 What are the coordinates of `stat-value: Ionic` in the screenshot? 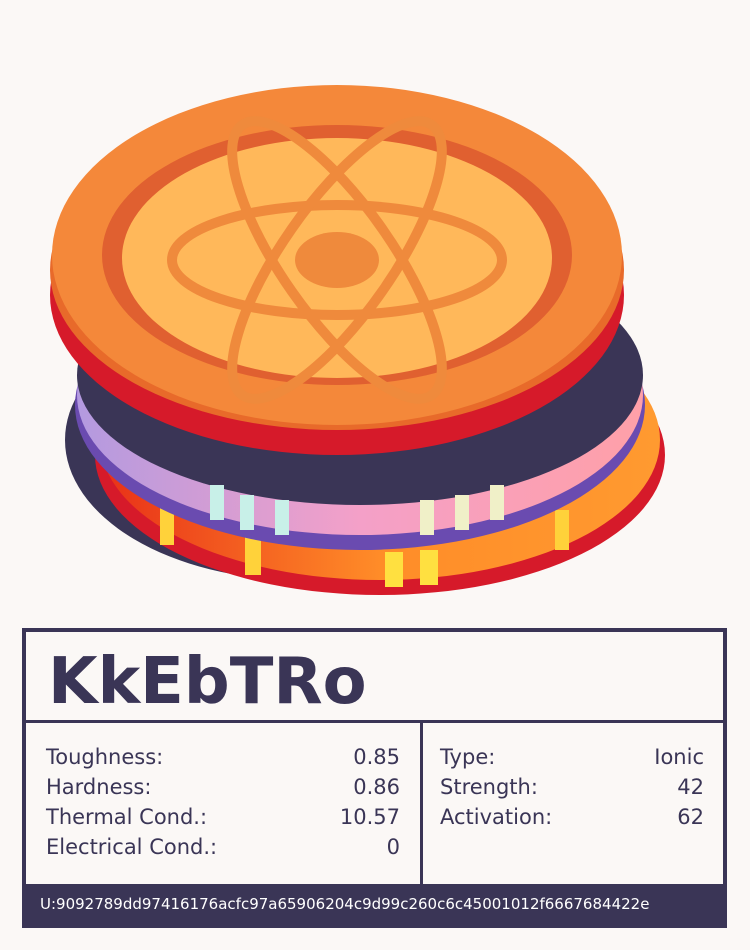 It's located at (679, 757).